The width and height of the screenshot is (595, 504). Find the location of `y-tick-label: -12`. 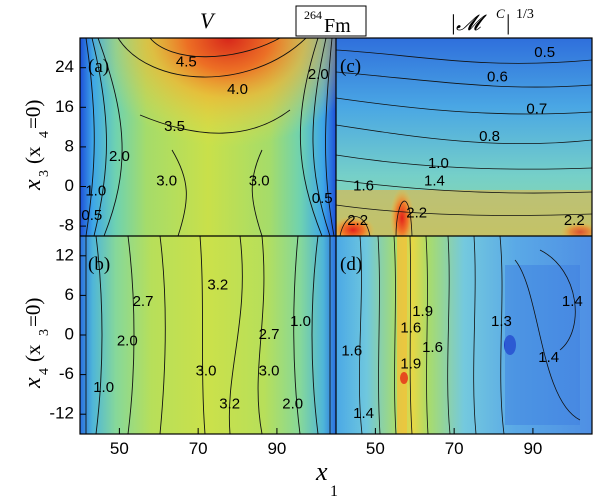

y-tick-label: -12 is located at coordinates (61, 413).